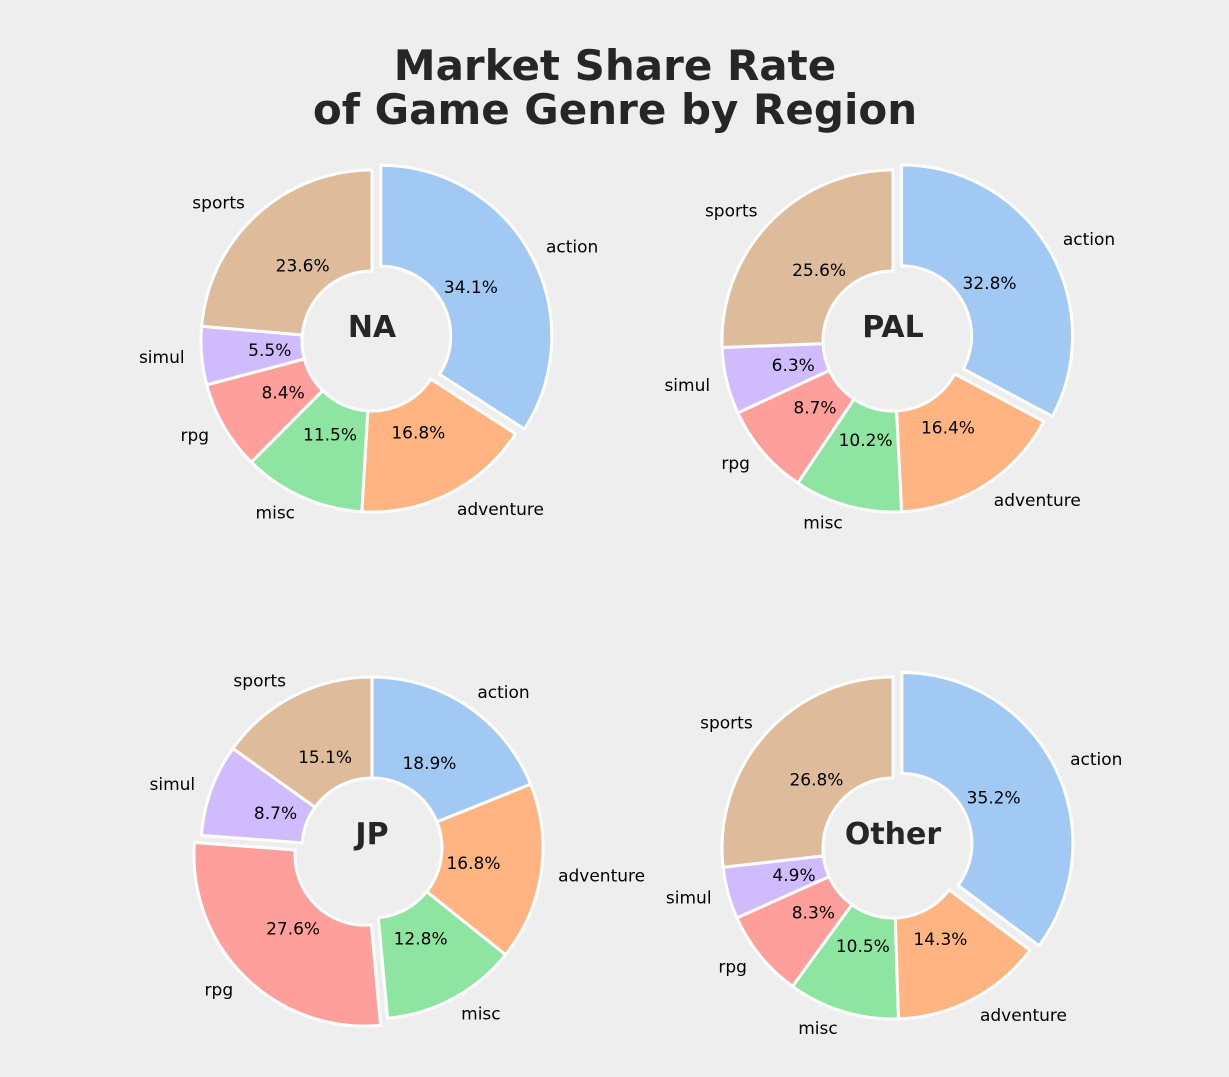  I want to click on percent-label-action: 35.2%, so click(994, 799).